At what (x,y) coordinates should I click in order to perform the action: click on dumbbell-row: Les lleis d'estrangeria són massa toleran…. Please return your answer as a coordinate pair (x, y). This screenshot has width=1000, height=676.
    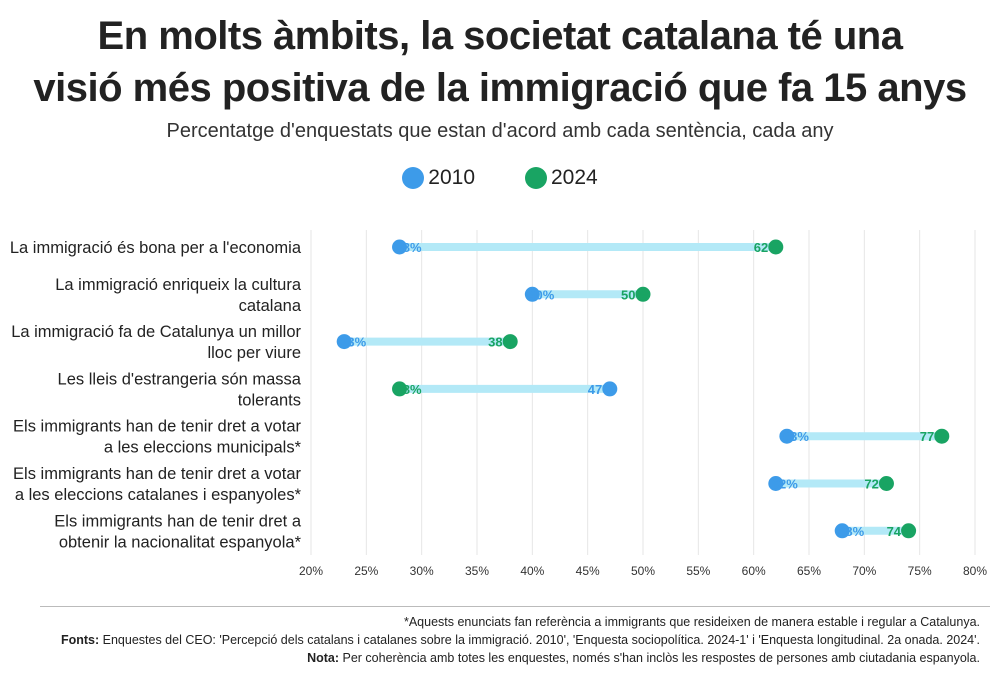
    Looking at the image, I should click on (338, 389).